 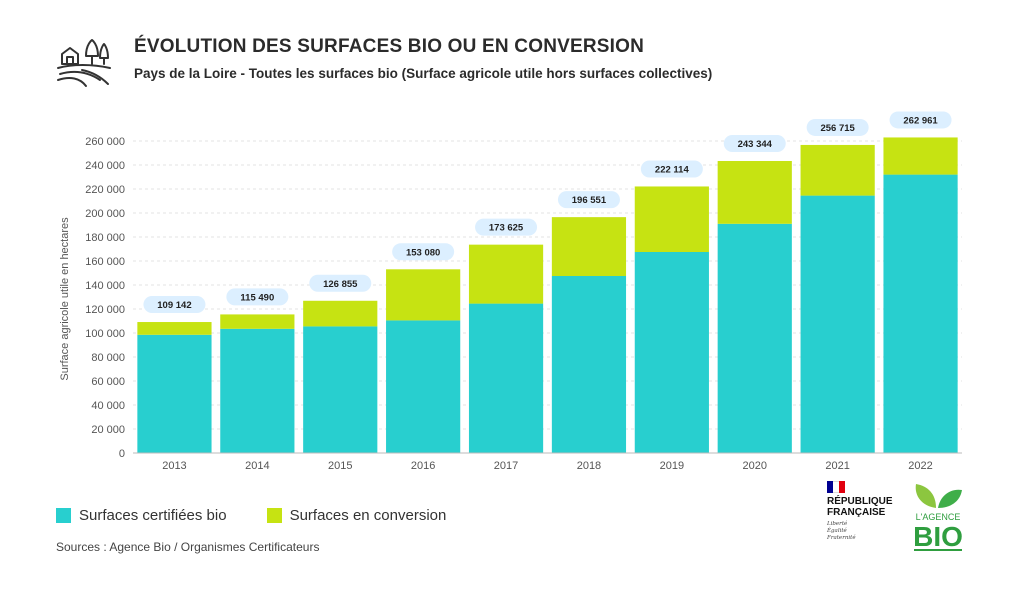 I want to click on total-label: 115 490, so click(x=257, y=297).